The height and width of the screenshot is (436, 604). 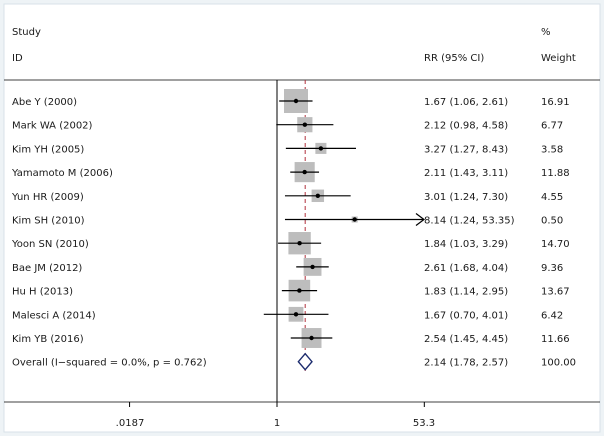 What do you see at coordinates (109, 363) in the screenshot?
I see `overall-label: Overall (I−squared = 0.0%, p = 0.762)` at bounding box center [109, 363].